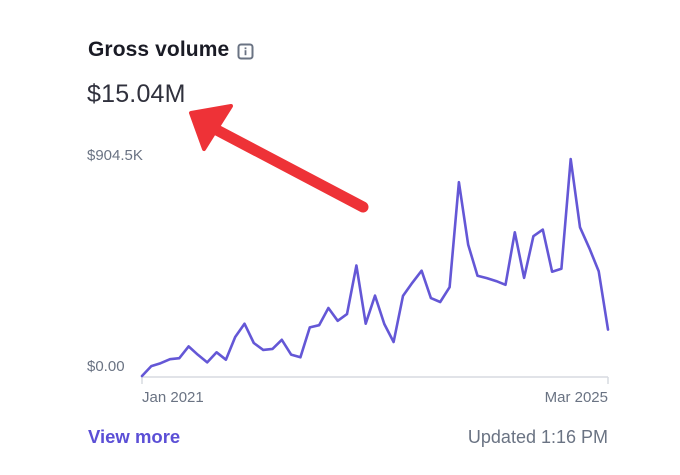  What do you see at coordinates (576, 397) in the screenshot?
I see `x-tick-label-end: Mar 2025` at bounding box center [576, 397].